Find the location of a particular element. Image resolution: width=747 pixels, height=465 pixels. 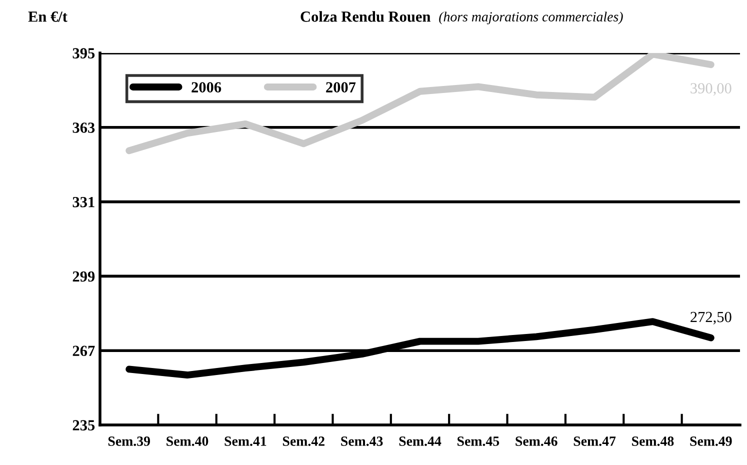

legend-label: 2007 is located at coordinates (341, 87).